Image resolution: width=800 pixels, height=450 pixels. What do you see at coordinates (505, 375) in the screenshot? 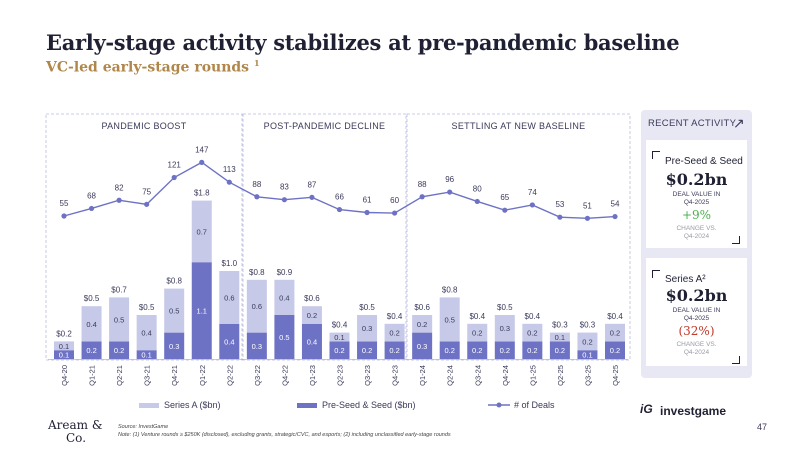
I see `x-tick-label: Q4-24` at bounding box center [505, 375].